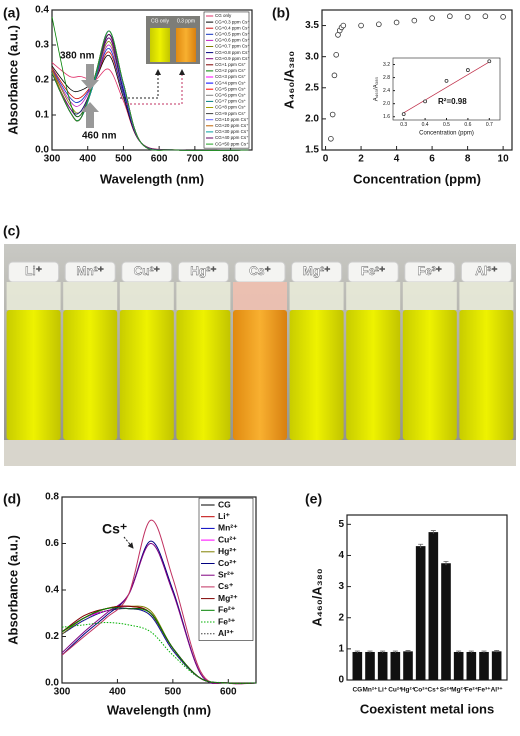  What do you see at coordinates (386, 78) in the screenshot?
I see `y-tick-label: 2.8` at bounding box center [386, 78].